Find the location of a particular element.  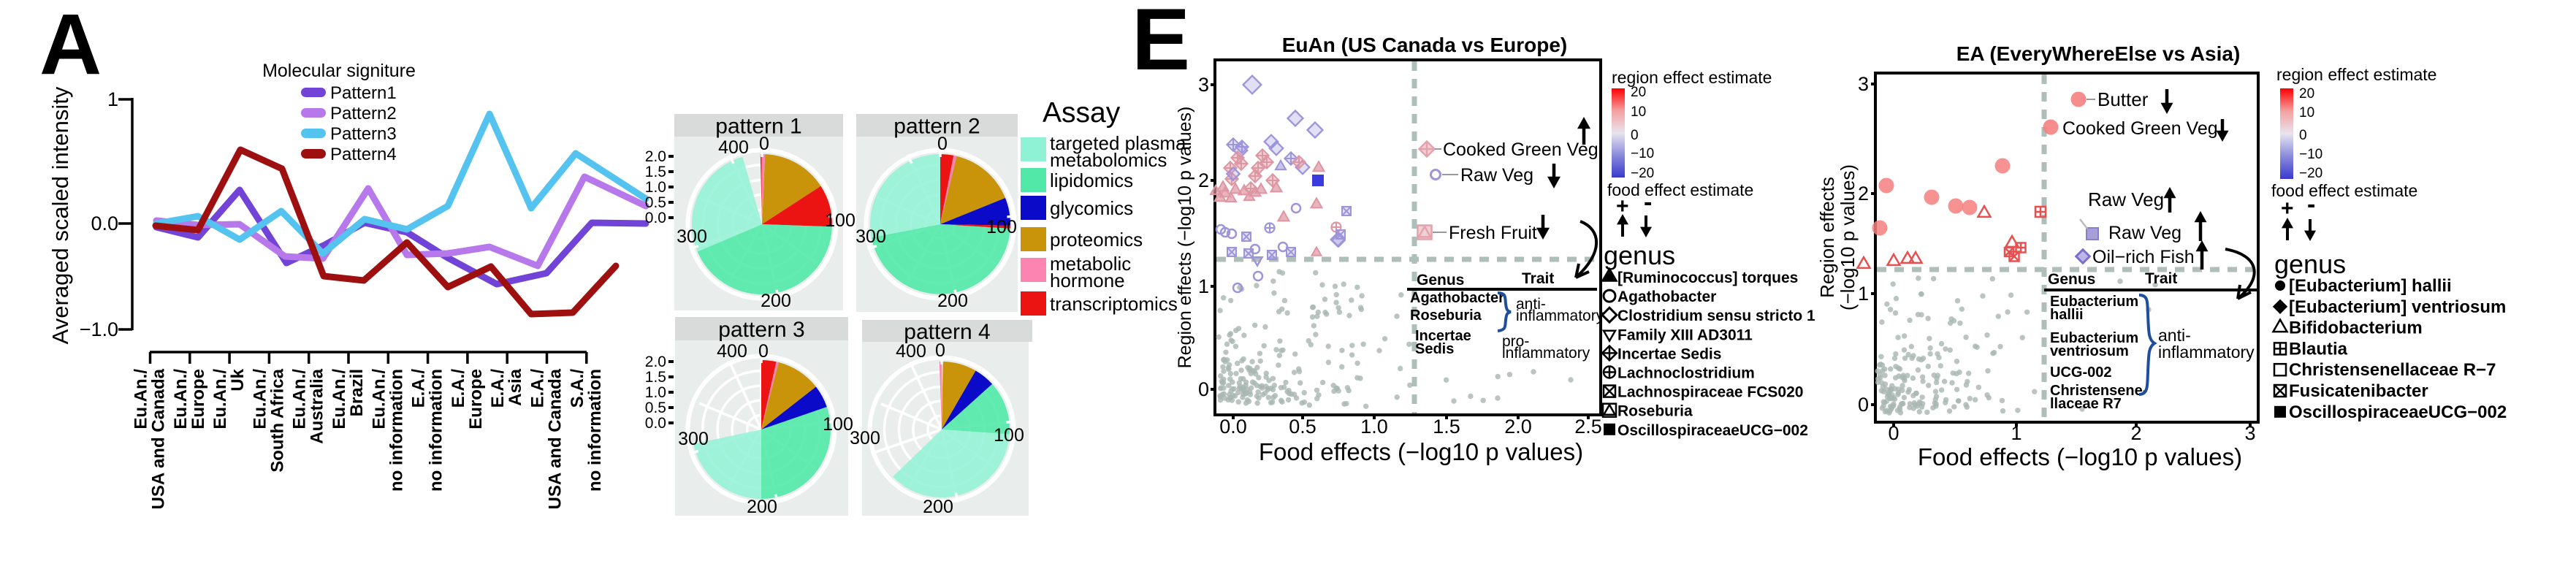

svg-text: genus is located at coordinates (1639, 255).